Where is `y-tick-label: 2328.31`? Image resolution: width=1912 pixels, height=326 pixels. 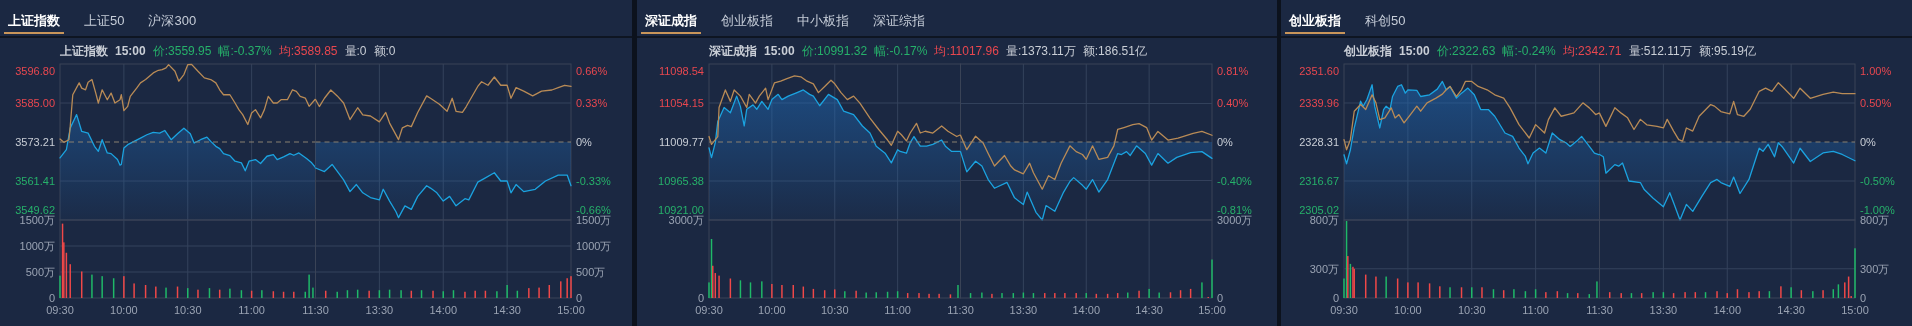 y-tick-label: 2328.31 is located at coordinates (1319, 142).